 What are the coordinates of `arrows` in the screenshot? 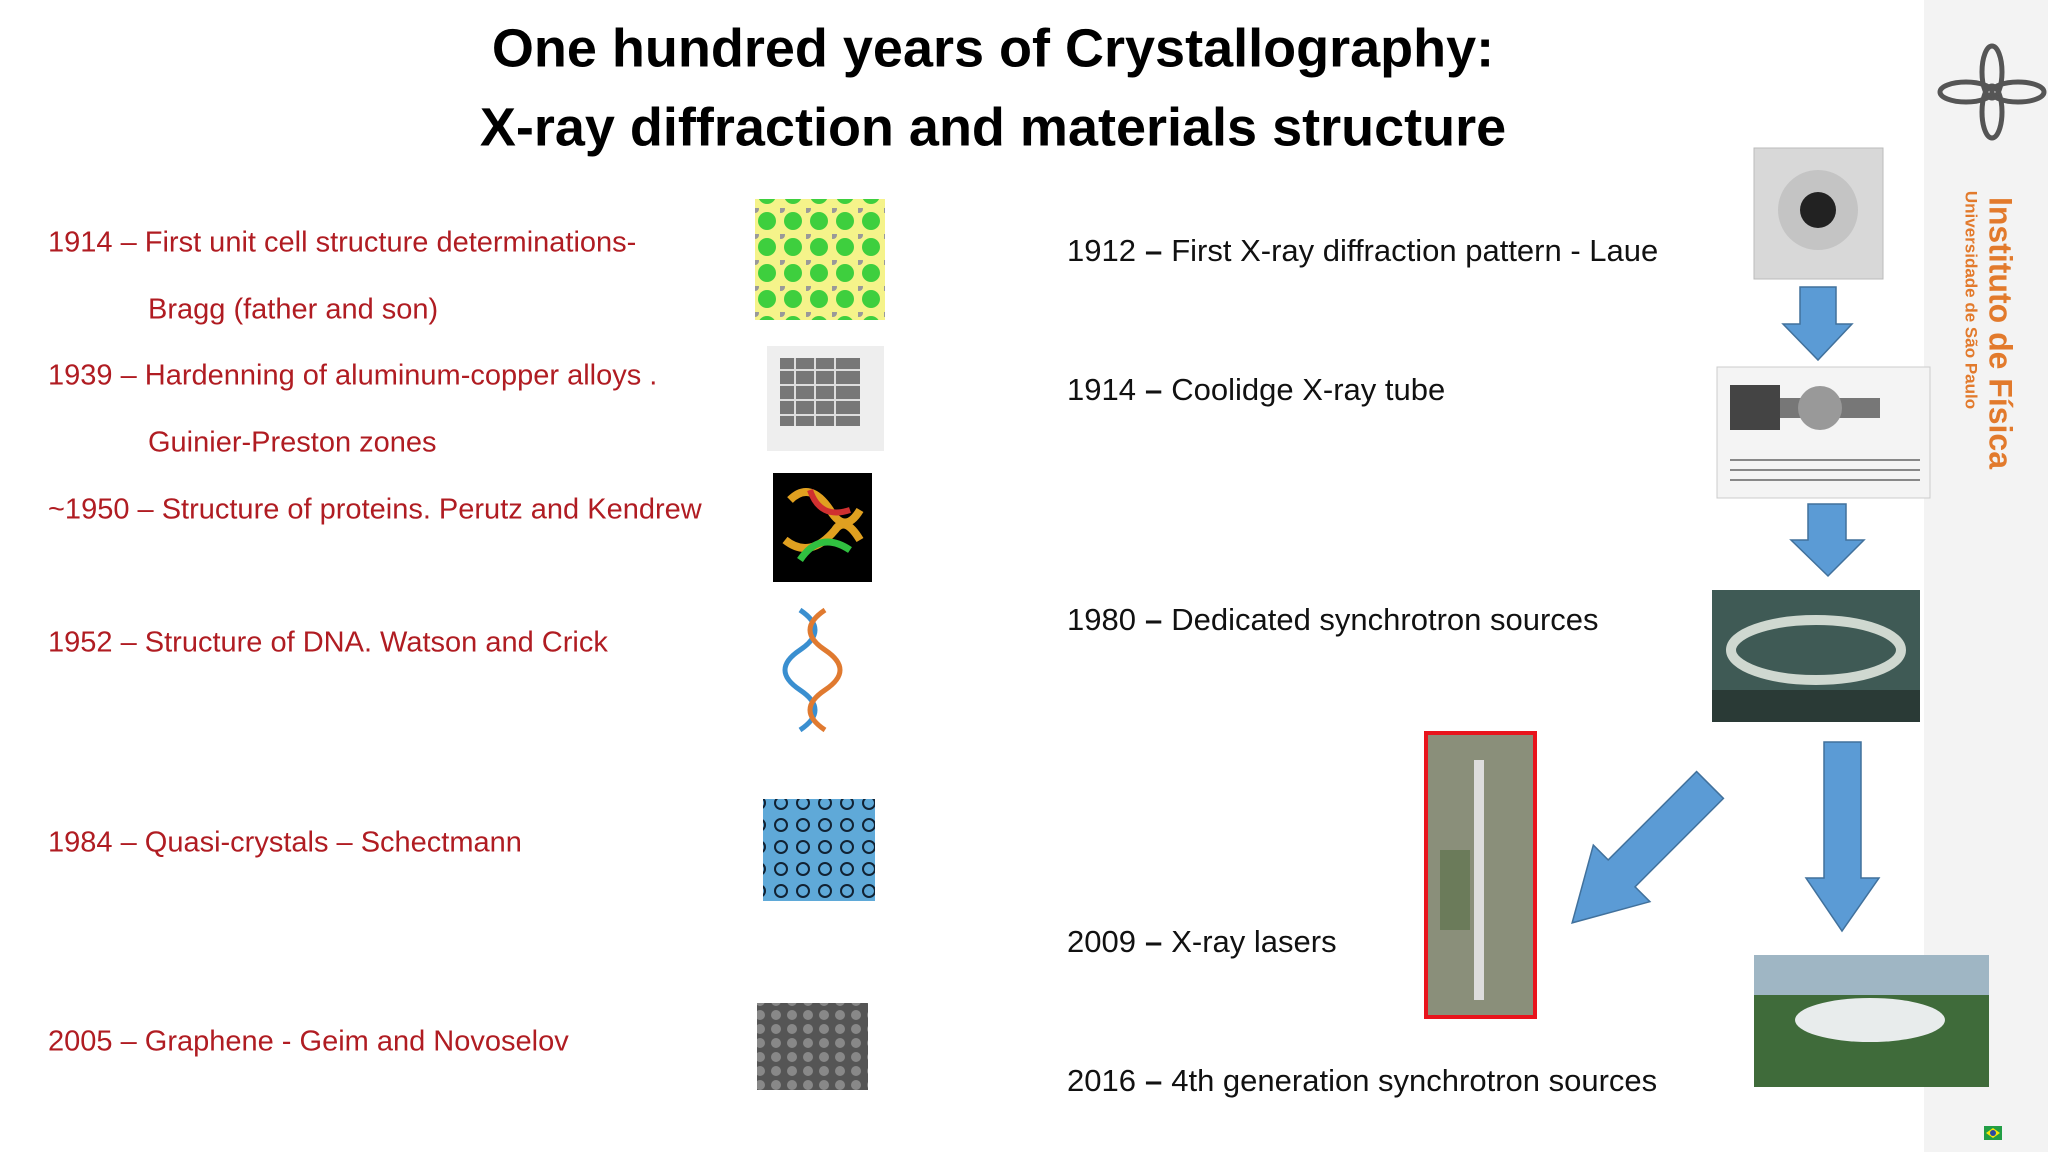 It's located at (1726, 609).